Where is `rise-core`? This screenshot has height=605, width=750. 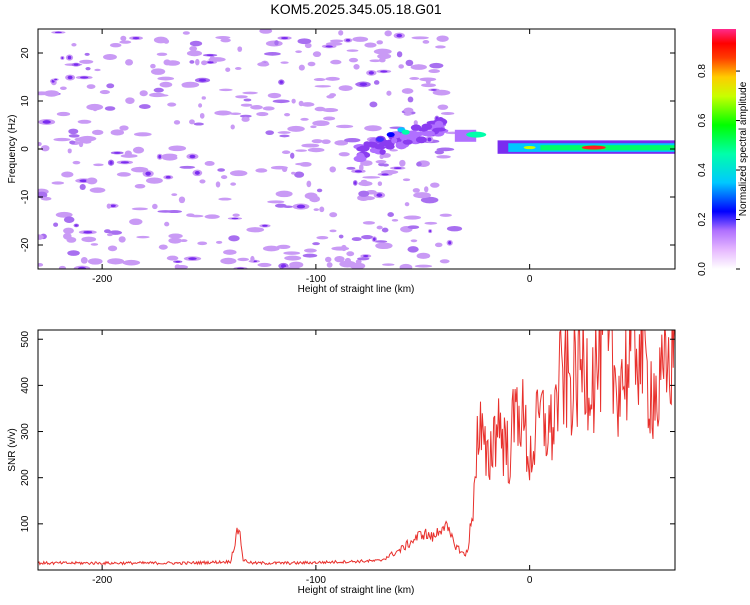 rise-core is located at coordinates (405, 132).